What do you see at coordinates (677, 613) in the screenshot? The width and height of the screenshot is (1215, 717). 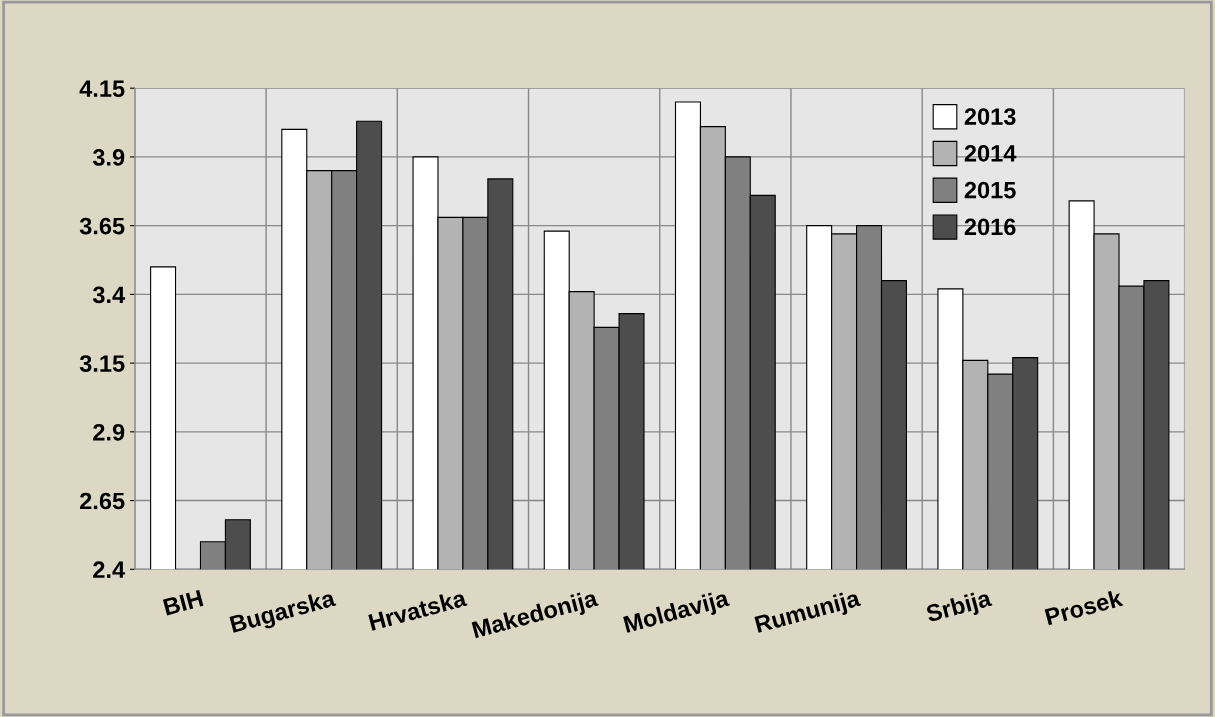 I see `x-tick-label: Moldavija` at bounding box center [677, 613].